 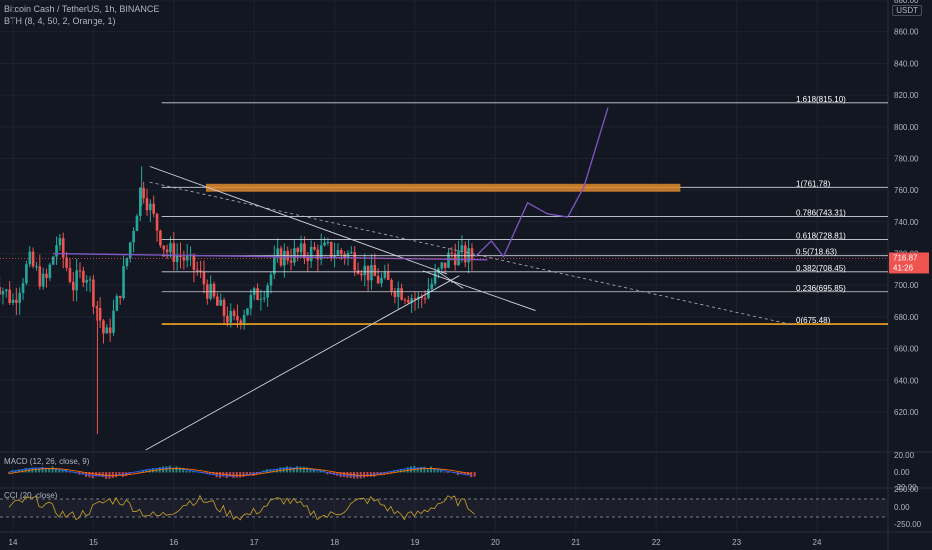 What do you see at coordinates (254, 542) in the screenshot?
I see `time-tick-label: 17` at bounding box center [254, 542].